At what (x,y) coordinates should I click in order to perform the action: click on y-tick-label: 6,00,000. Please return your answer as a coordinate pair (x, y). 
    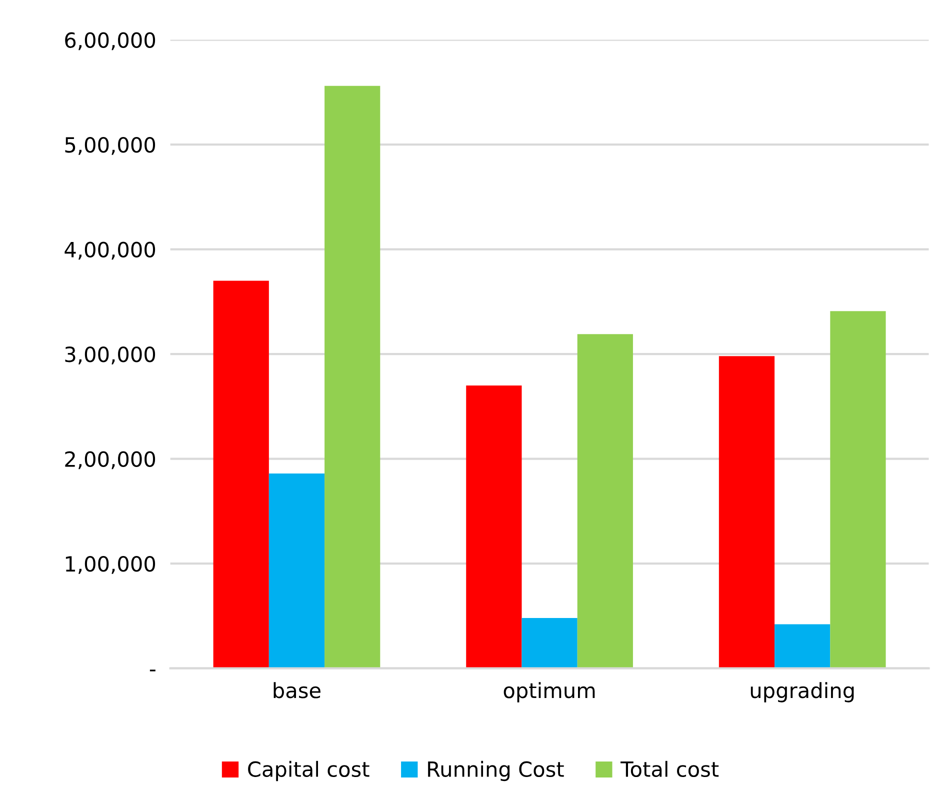
    Looking at the image, I should click on (110, 41).